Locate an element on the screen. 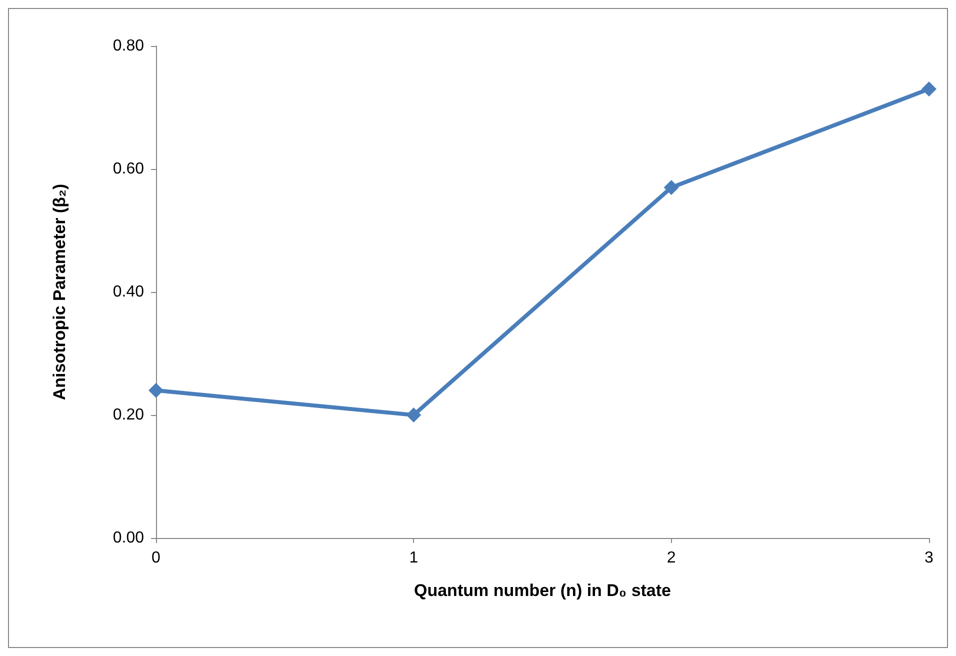 This screenshot has height=656, width=956. x-tick-label: 2 is located at coordinates (671, 558).